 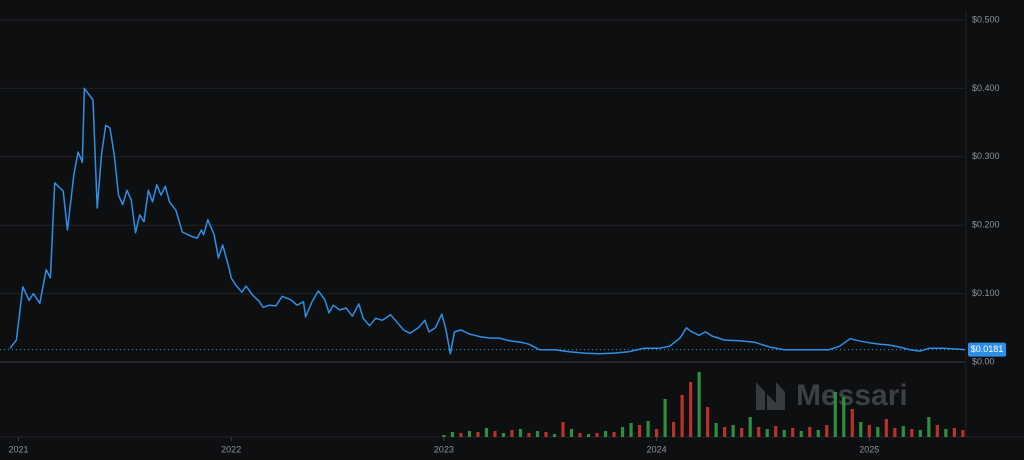 I want to click on watermark-logo, so click(x=770, y=396).